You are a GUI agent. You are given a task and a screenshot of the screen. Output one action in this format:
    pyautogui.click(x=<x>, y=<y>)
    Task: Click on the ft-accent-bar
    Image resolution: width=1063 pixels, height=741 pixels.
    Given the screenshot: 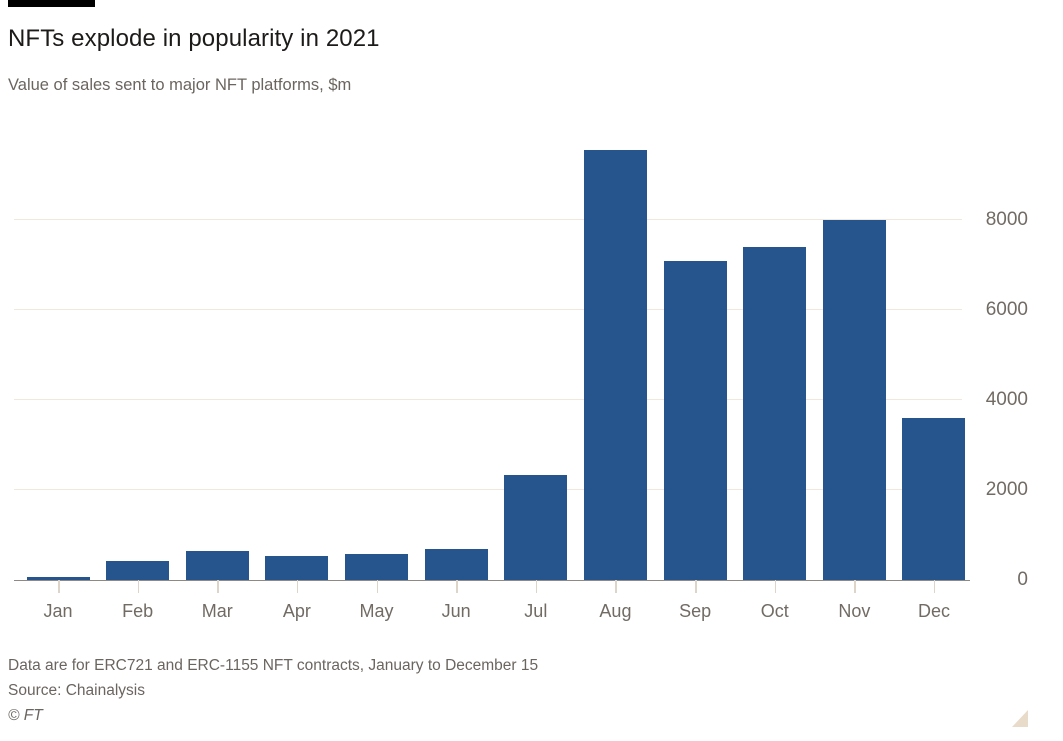 What is the action you would take?
    pyautogui.click(x=51, y=3)
    